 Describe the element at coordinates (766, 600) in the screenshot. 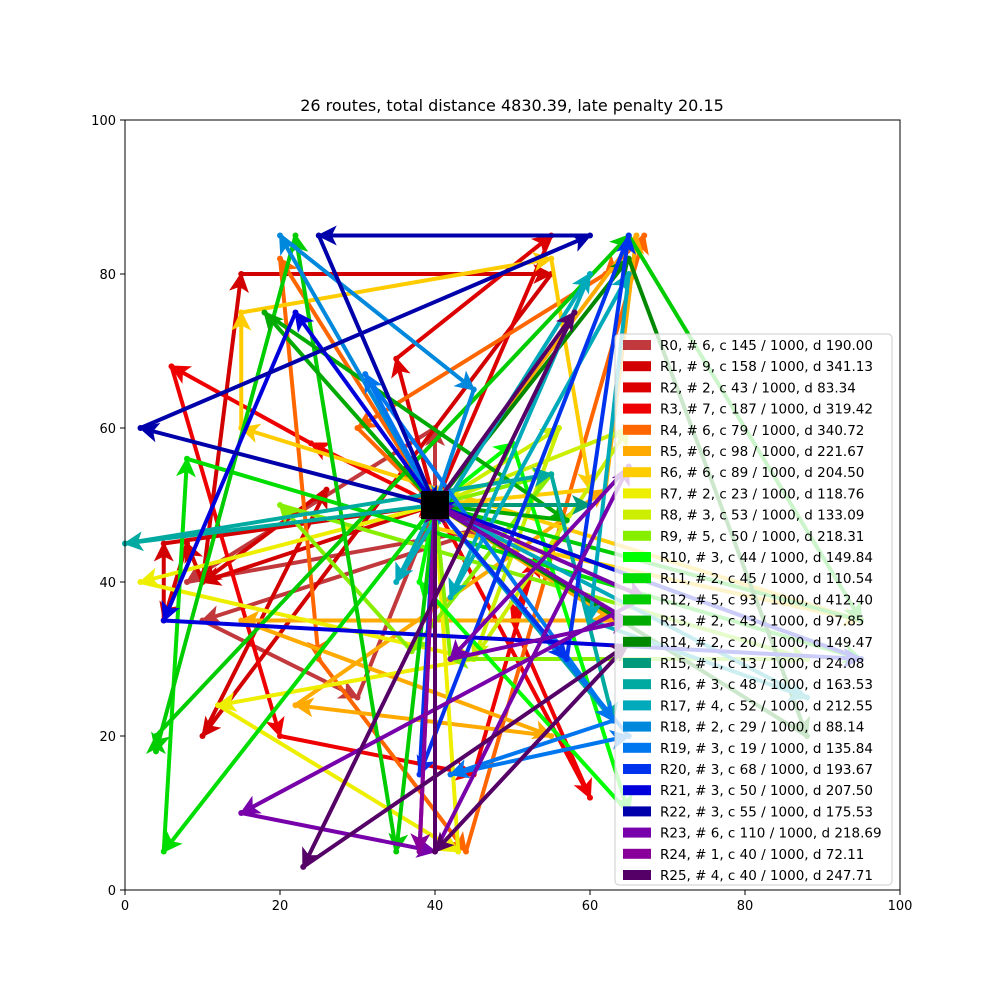

I see `legend-label: R12, # 5, c 93 / 1000, d 412.40` at that location.